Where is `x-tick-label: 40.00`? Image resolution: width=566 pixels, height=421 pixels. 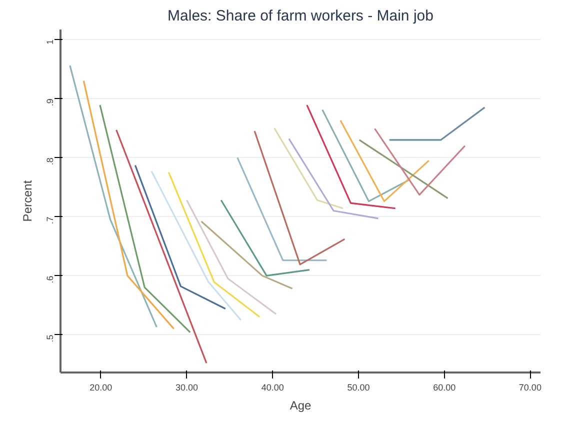 x-tick-label: 40.00 is located at coordinates (272, 387).